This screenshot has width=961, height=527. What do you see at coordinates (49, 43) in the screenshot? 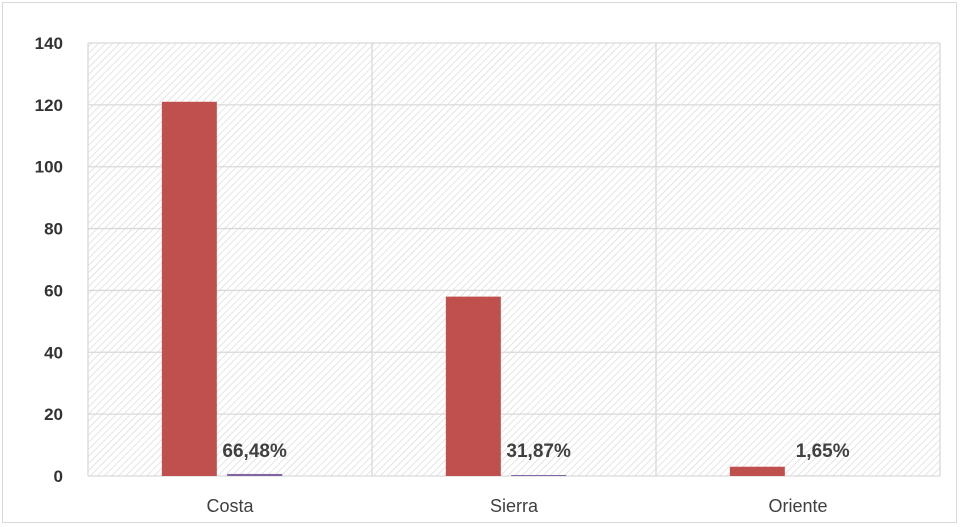
I see `y-tick-label: 140` at bounding box center [49, 43].